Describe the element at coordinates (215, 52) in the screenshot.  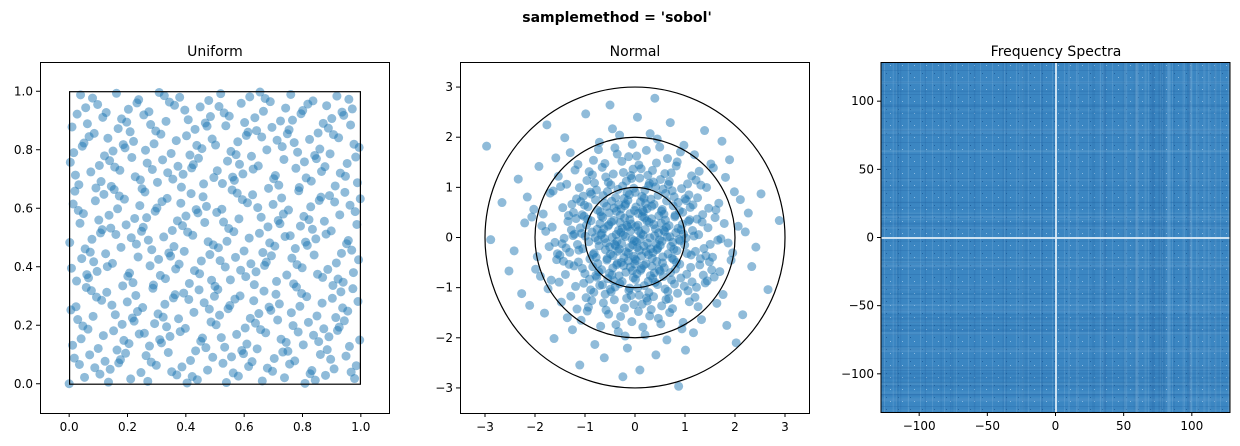
I see `uniform-title: Uniform` at that location.